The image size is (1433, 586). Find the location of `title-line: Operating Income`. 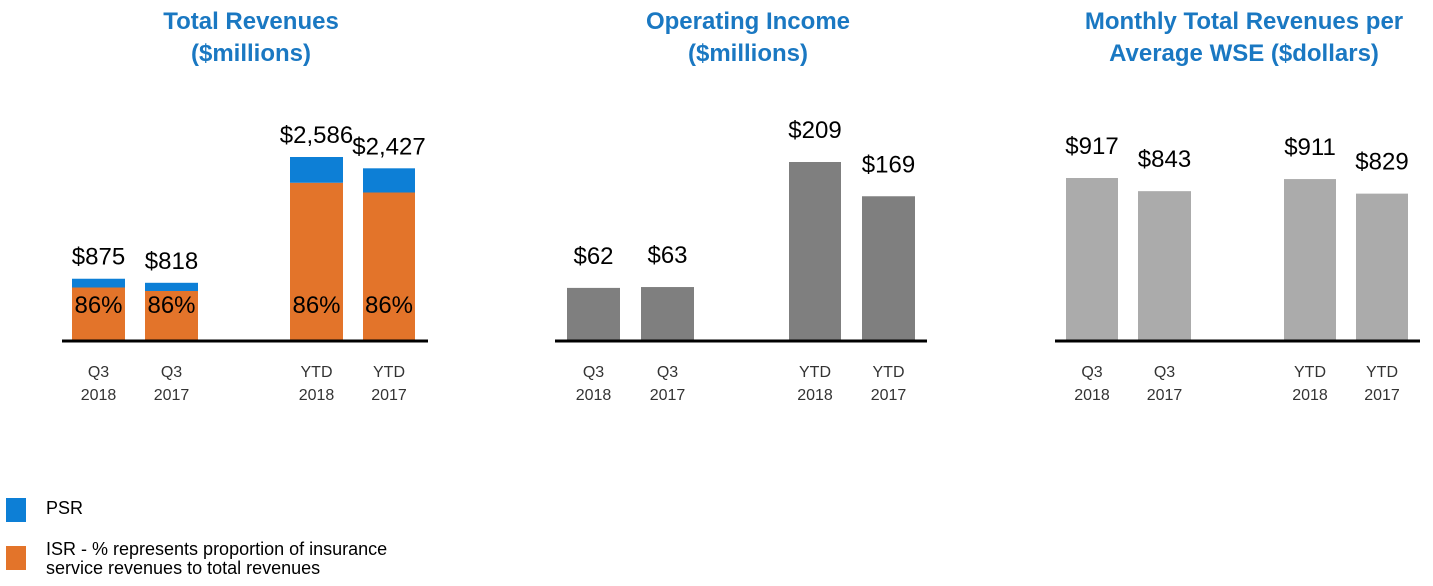

title-line: Operating Income is located at coordinates (748, 21).